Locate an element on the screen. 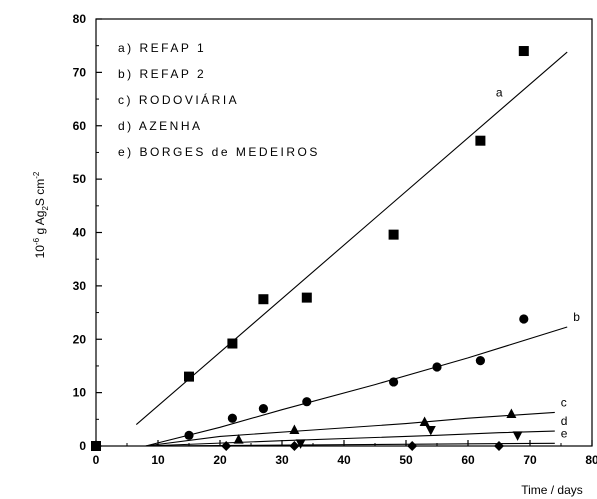 The width and height of the screenshot is (597, 499). curve-label-d: d is located at coordinates (564, 421).